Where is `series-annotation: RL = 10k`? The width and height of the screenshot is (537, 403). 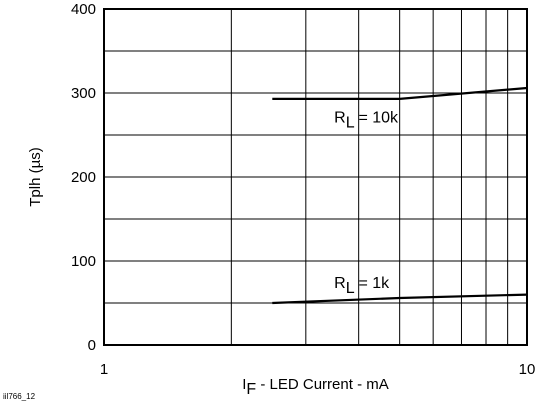 series-annotation: RL = 10k is located at coordinates (366, 121).